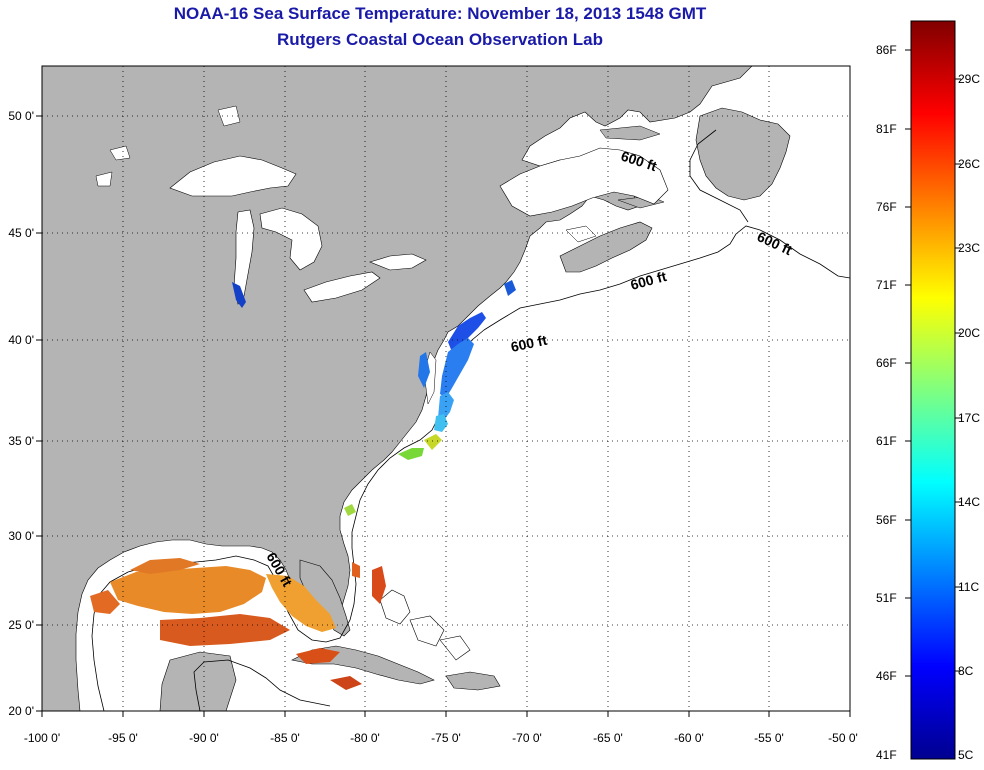 The image size is (984, 770). I want to click on colorbar-f-label: 46F, so click(886, 676).